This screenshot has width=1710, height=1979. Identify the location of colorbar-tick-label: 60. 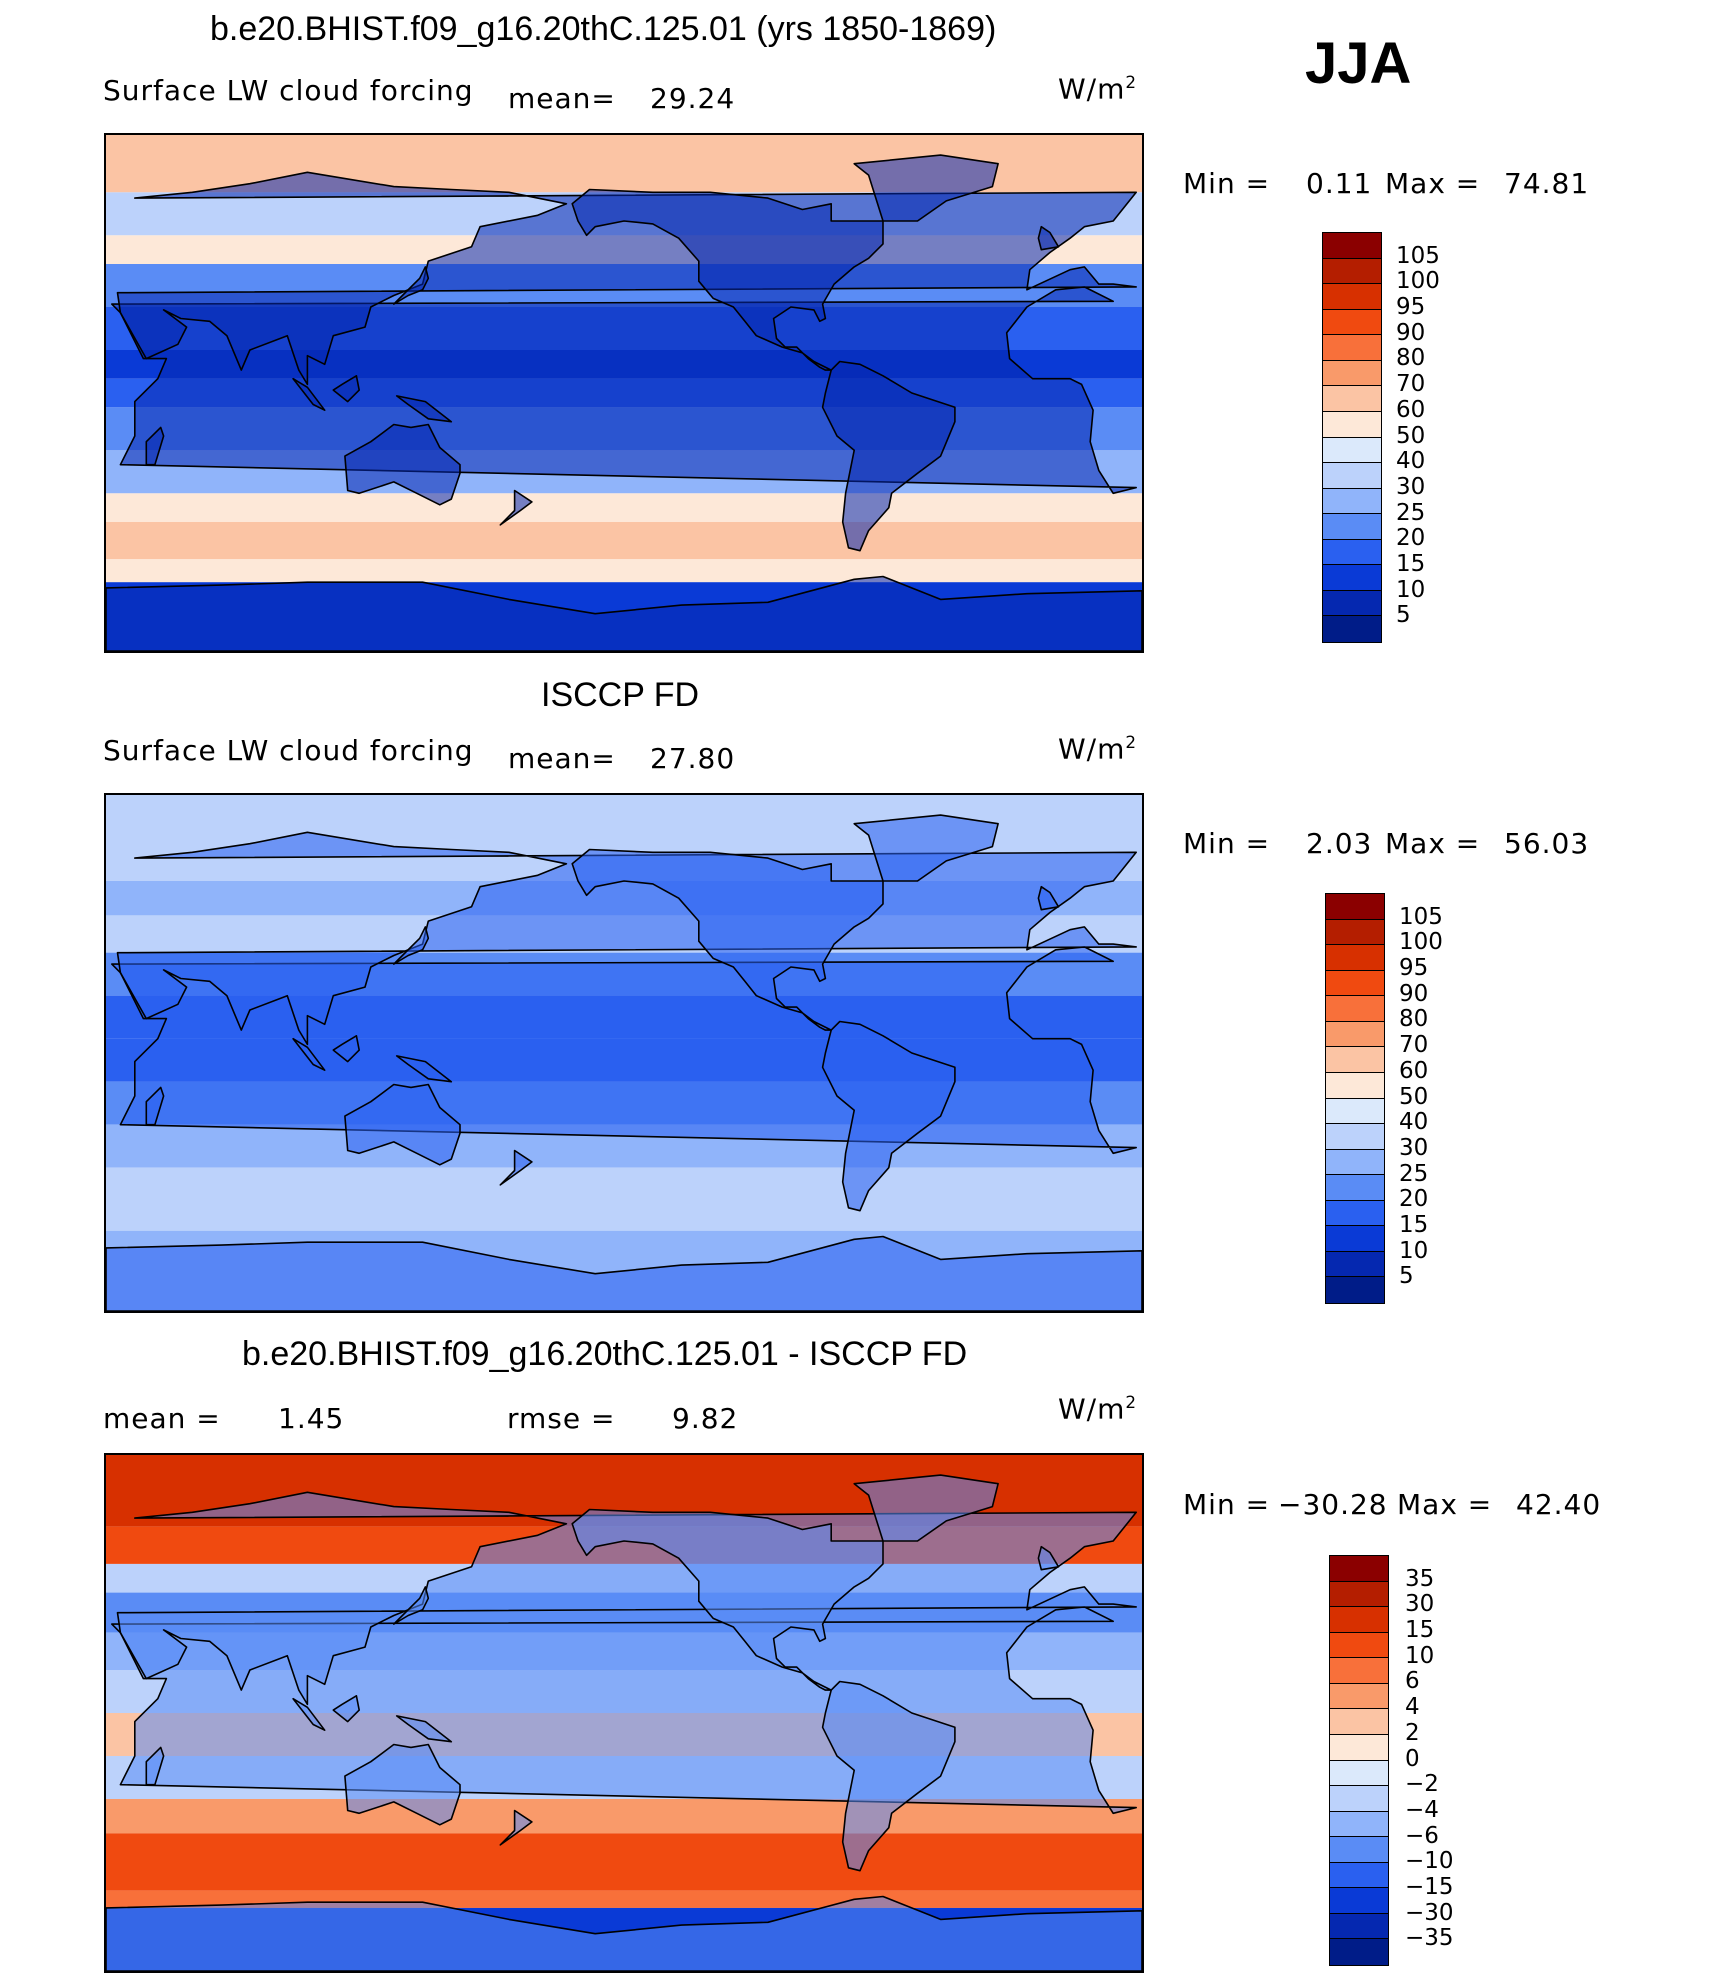
(1414, 1070).